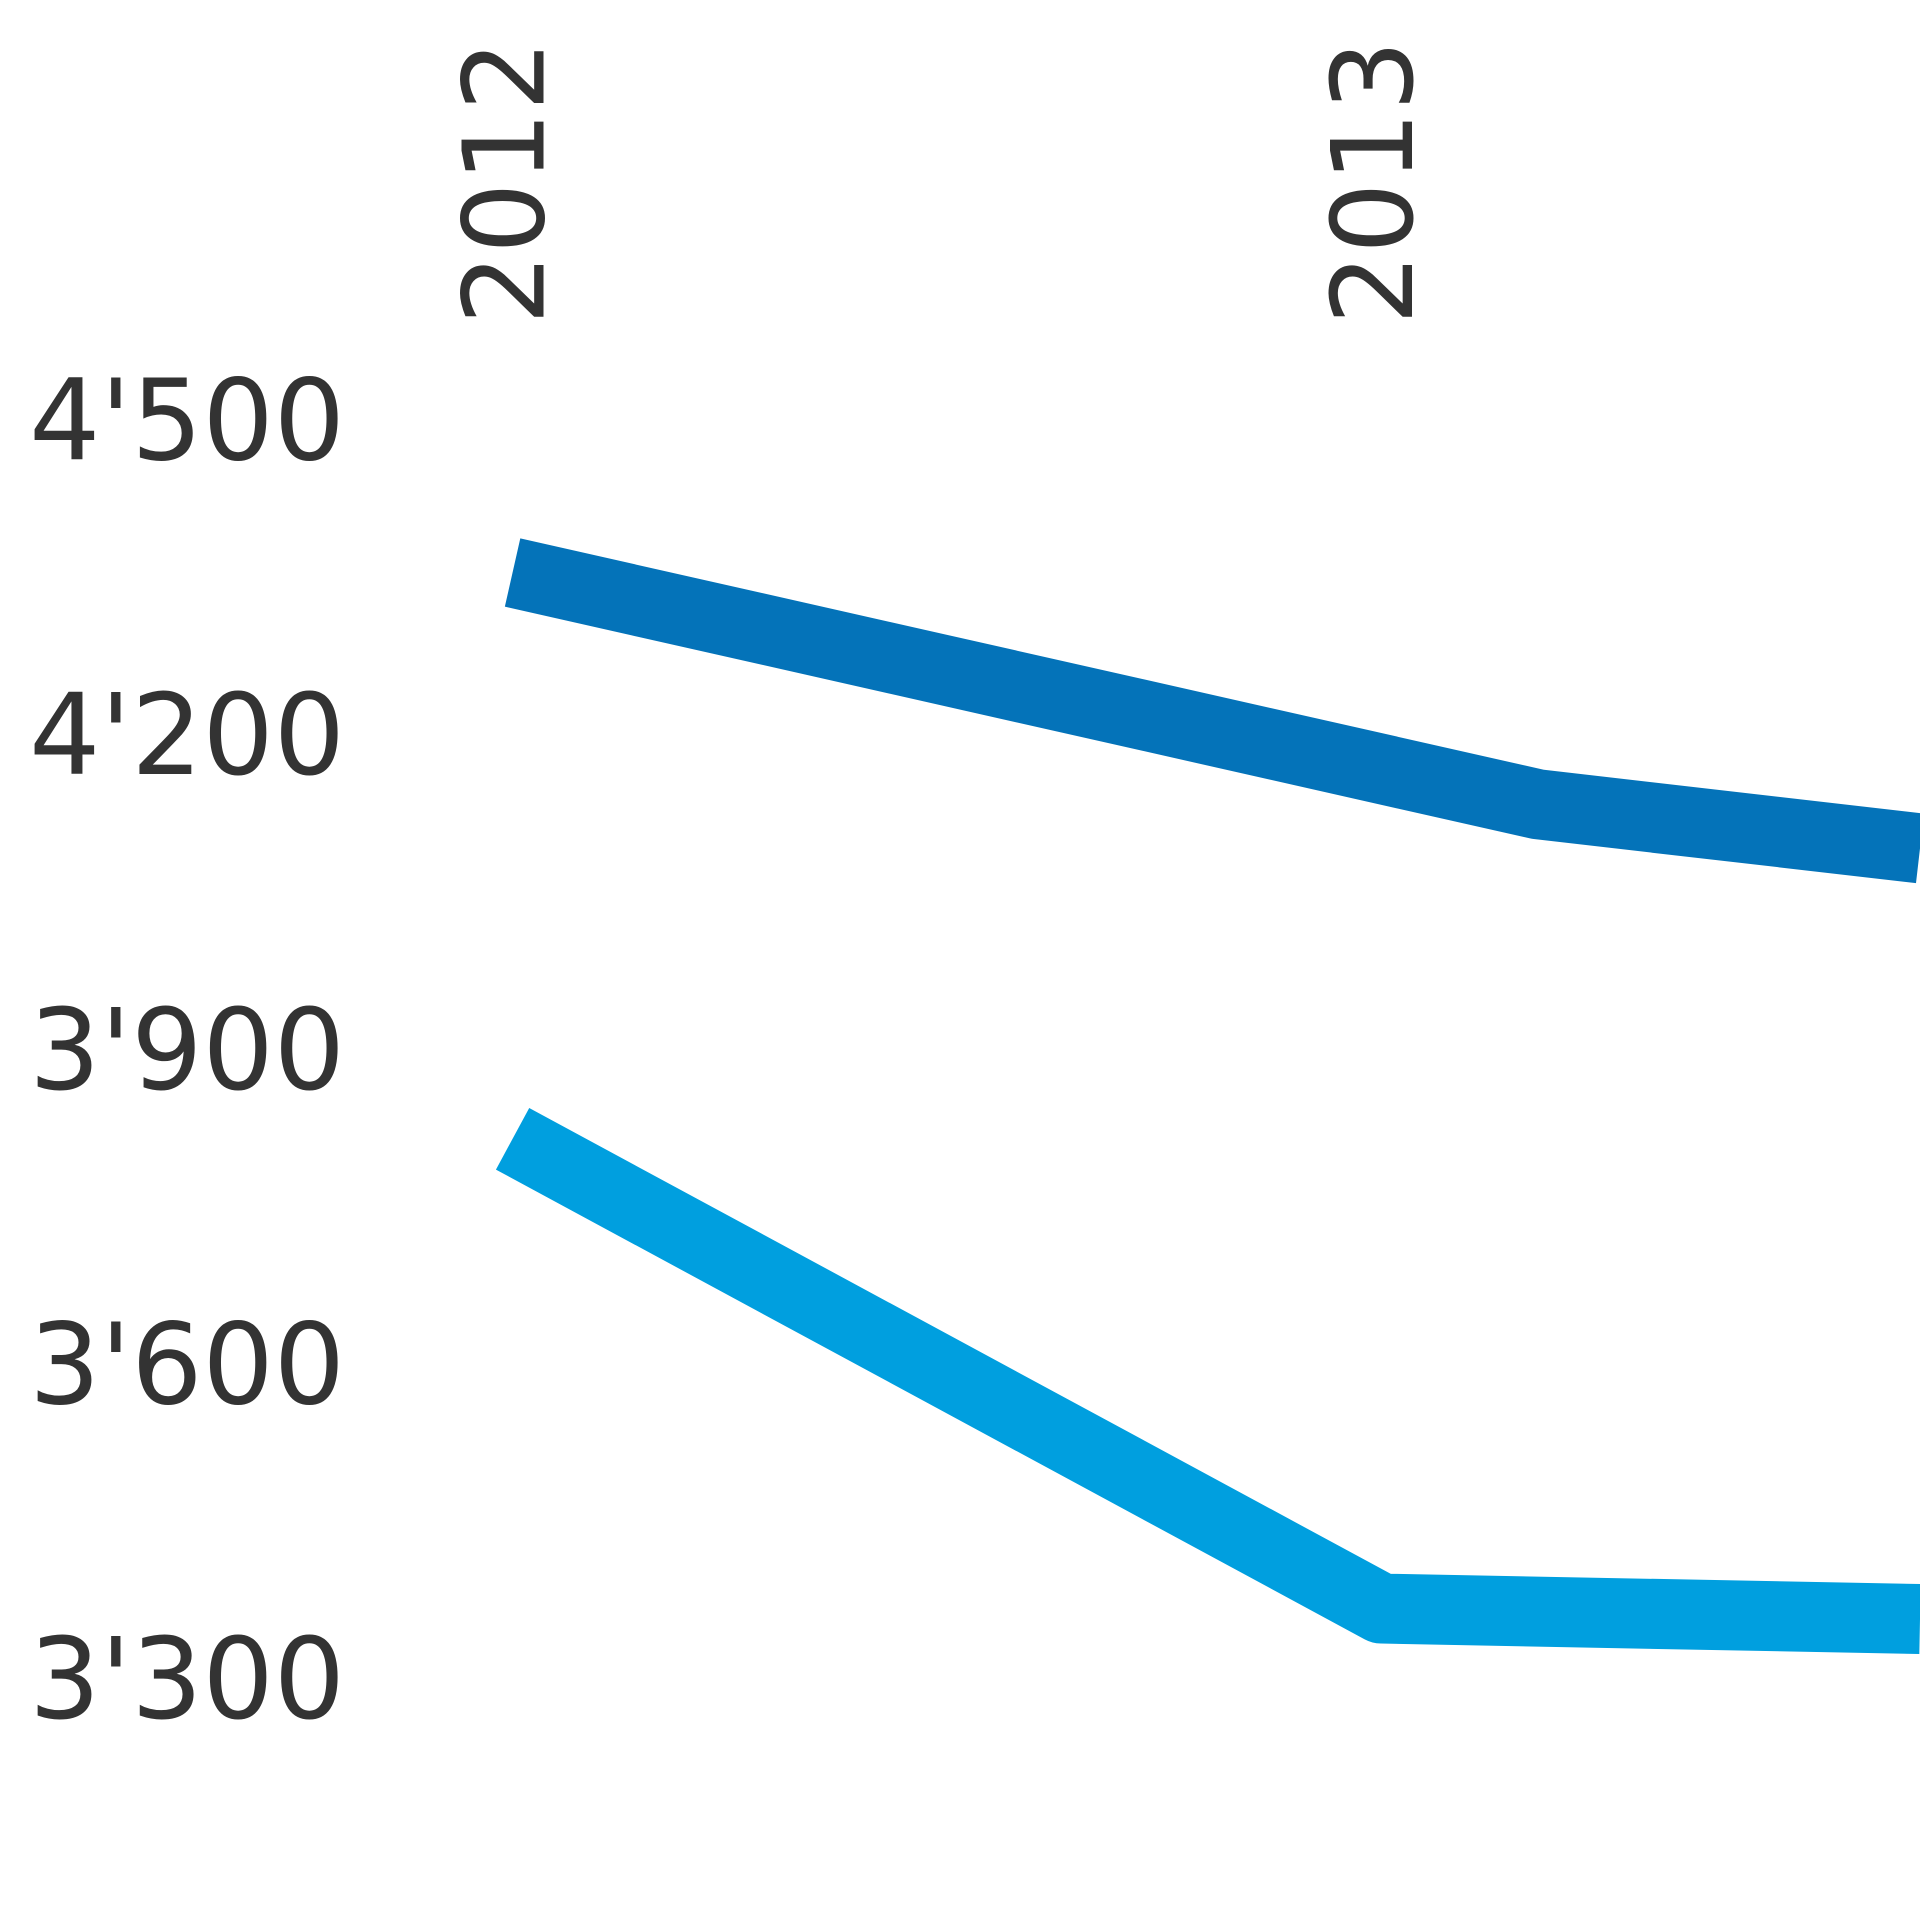 Image resolution: width=1920 pixels, height=1920 pixels. Describe the element at coordinates (1212, 711) in the screenshot. I see `line` at that location.